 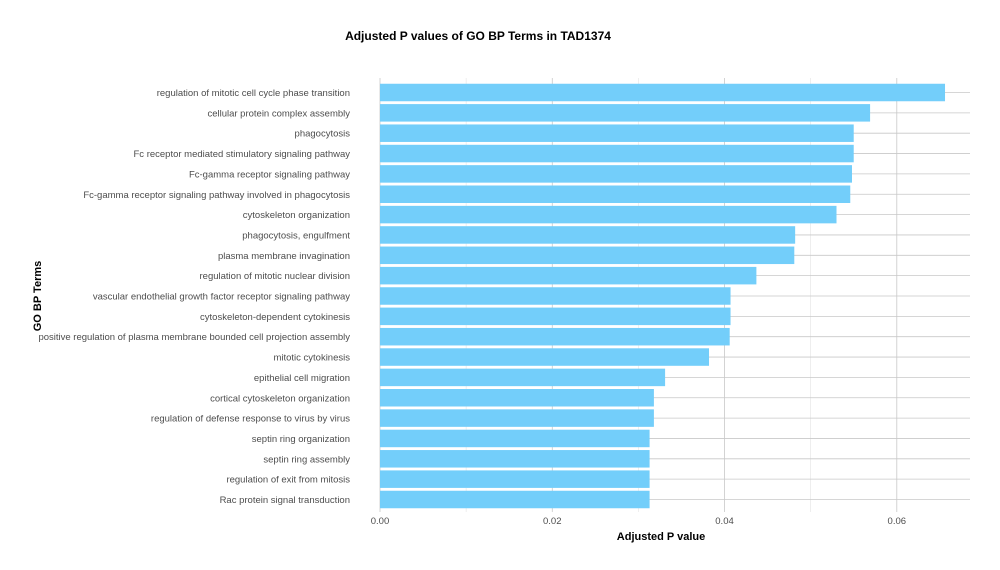 What do you see at coordinates (724, 521) in the screenshot?
I see `x-tick-label: 0.04` at bounding box center [724, 521].